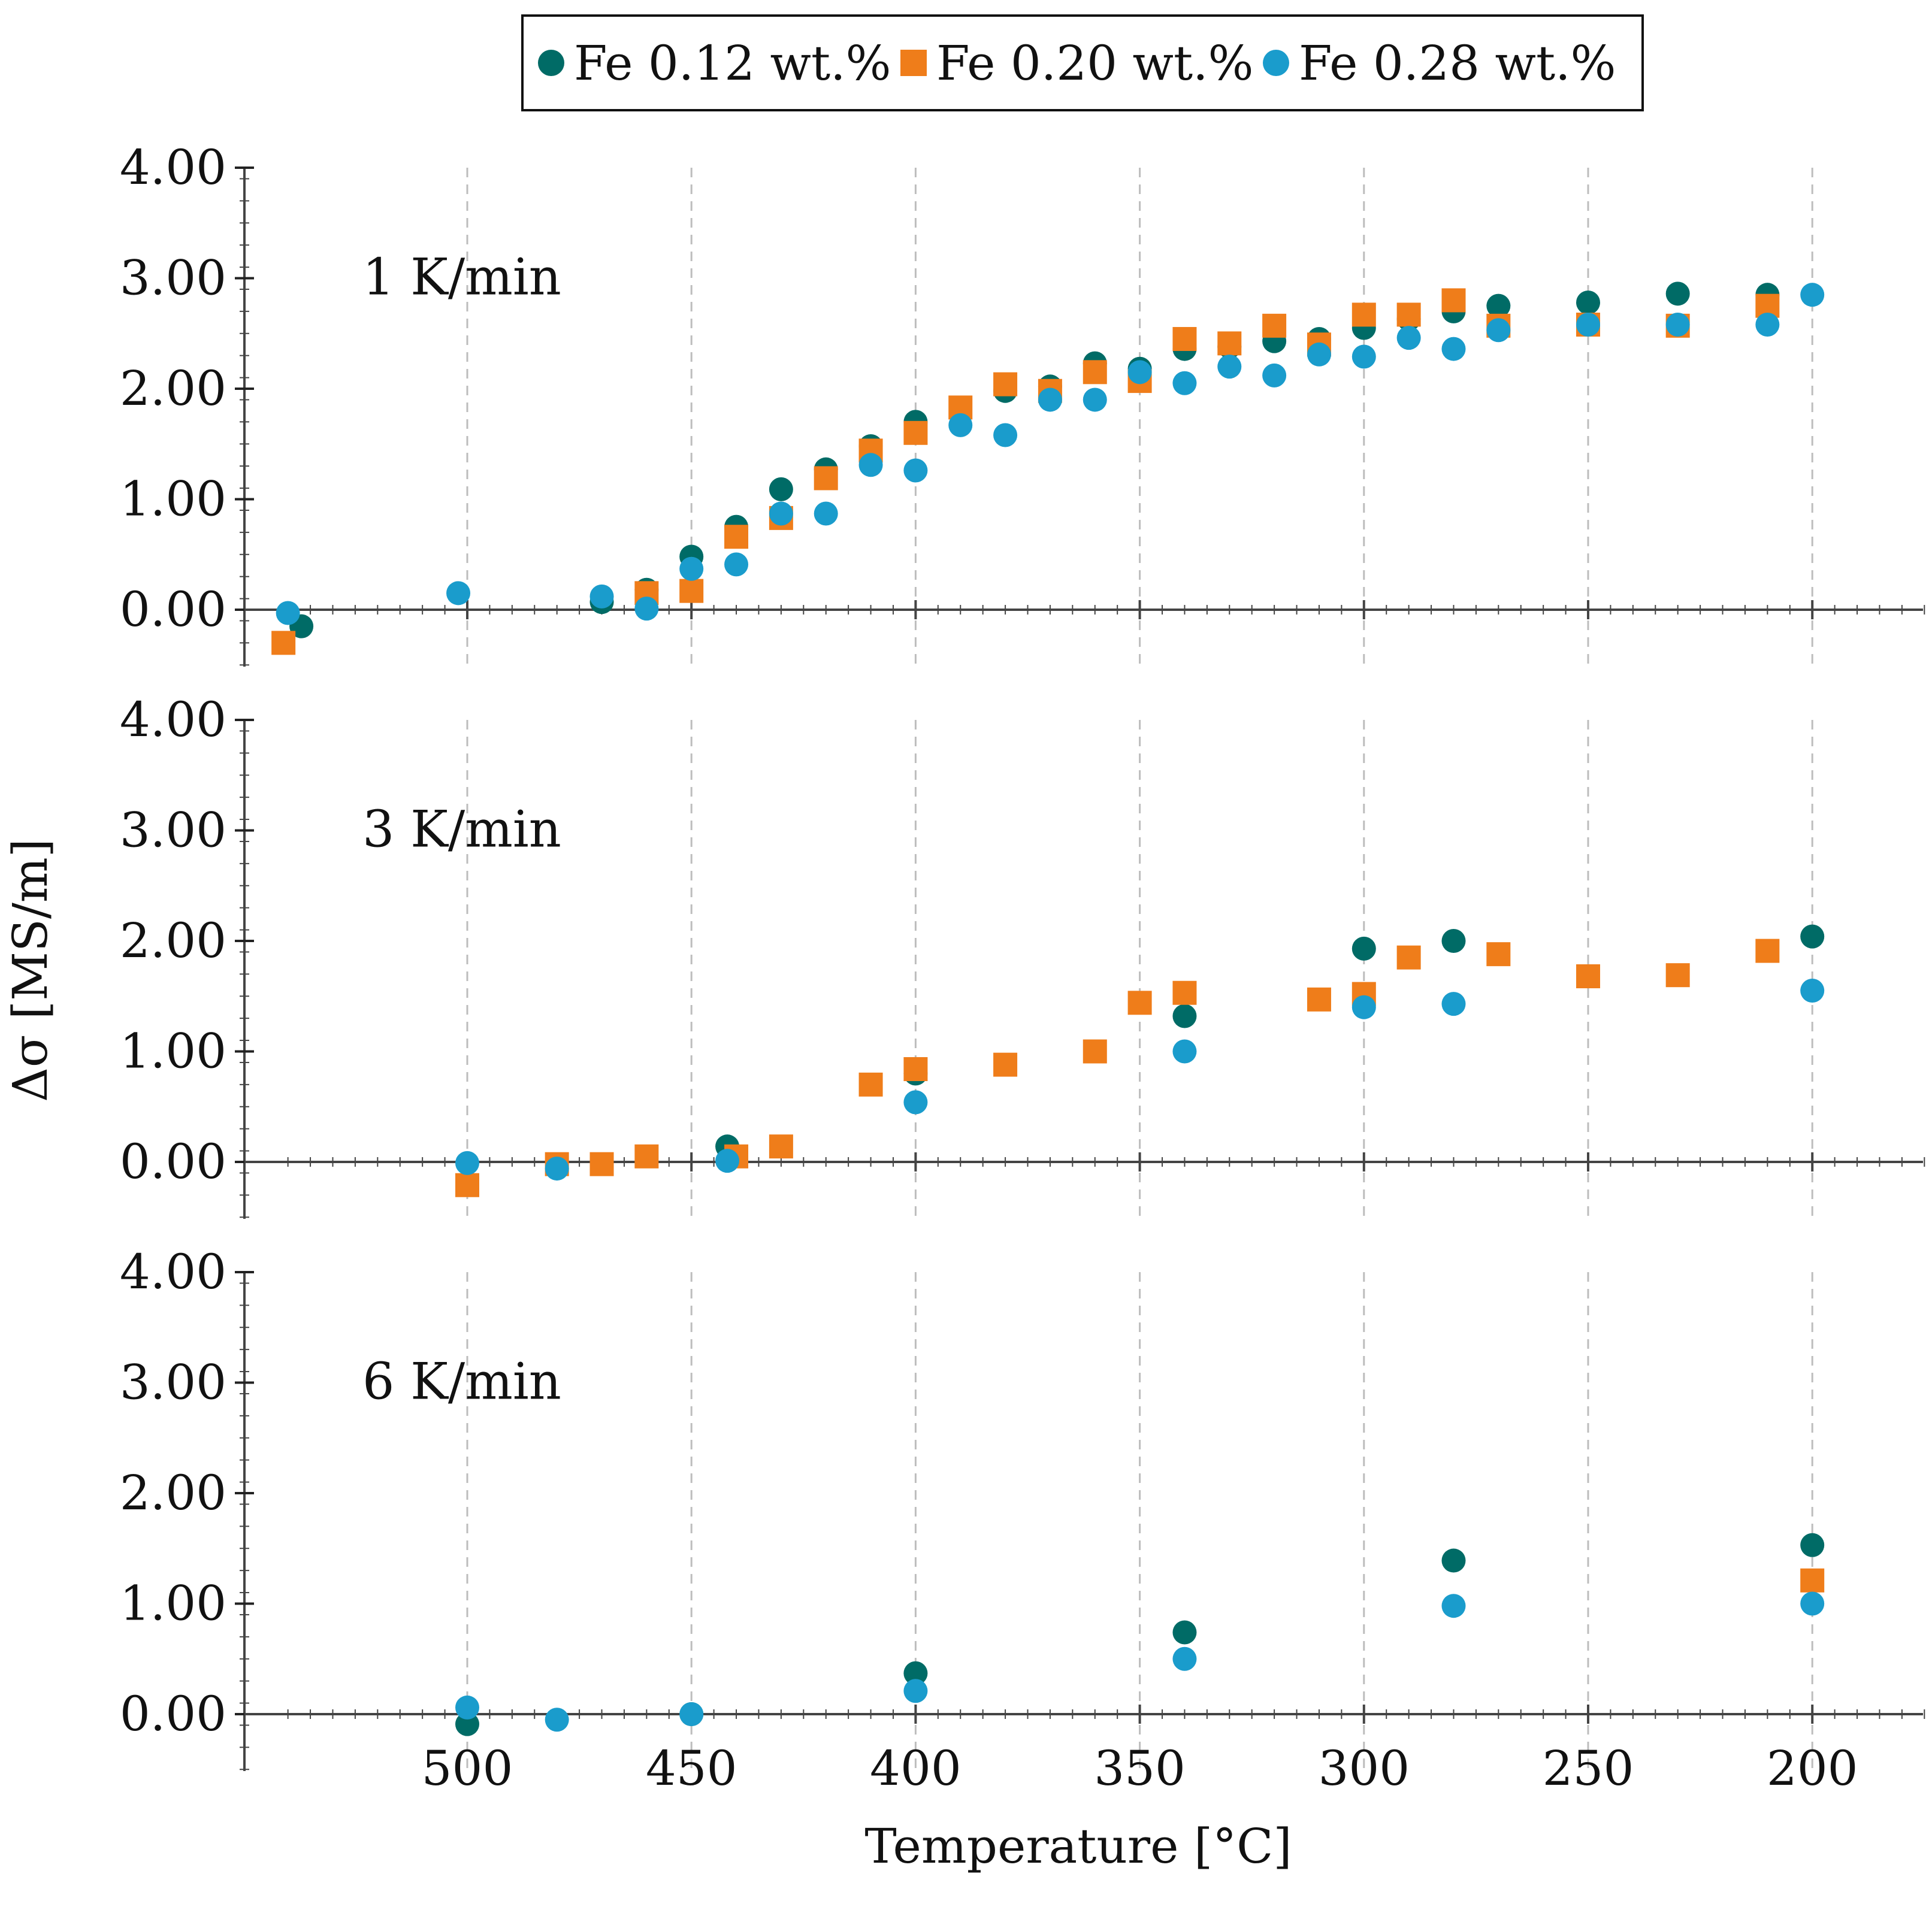  What do you see at coordinates (467, 1768) in the screenshot?
I see `x-tick-label: 500` at bounding box center [467, 1768].